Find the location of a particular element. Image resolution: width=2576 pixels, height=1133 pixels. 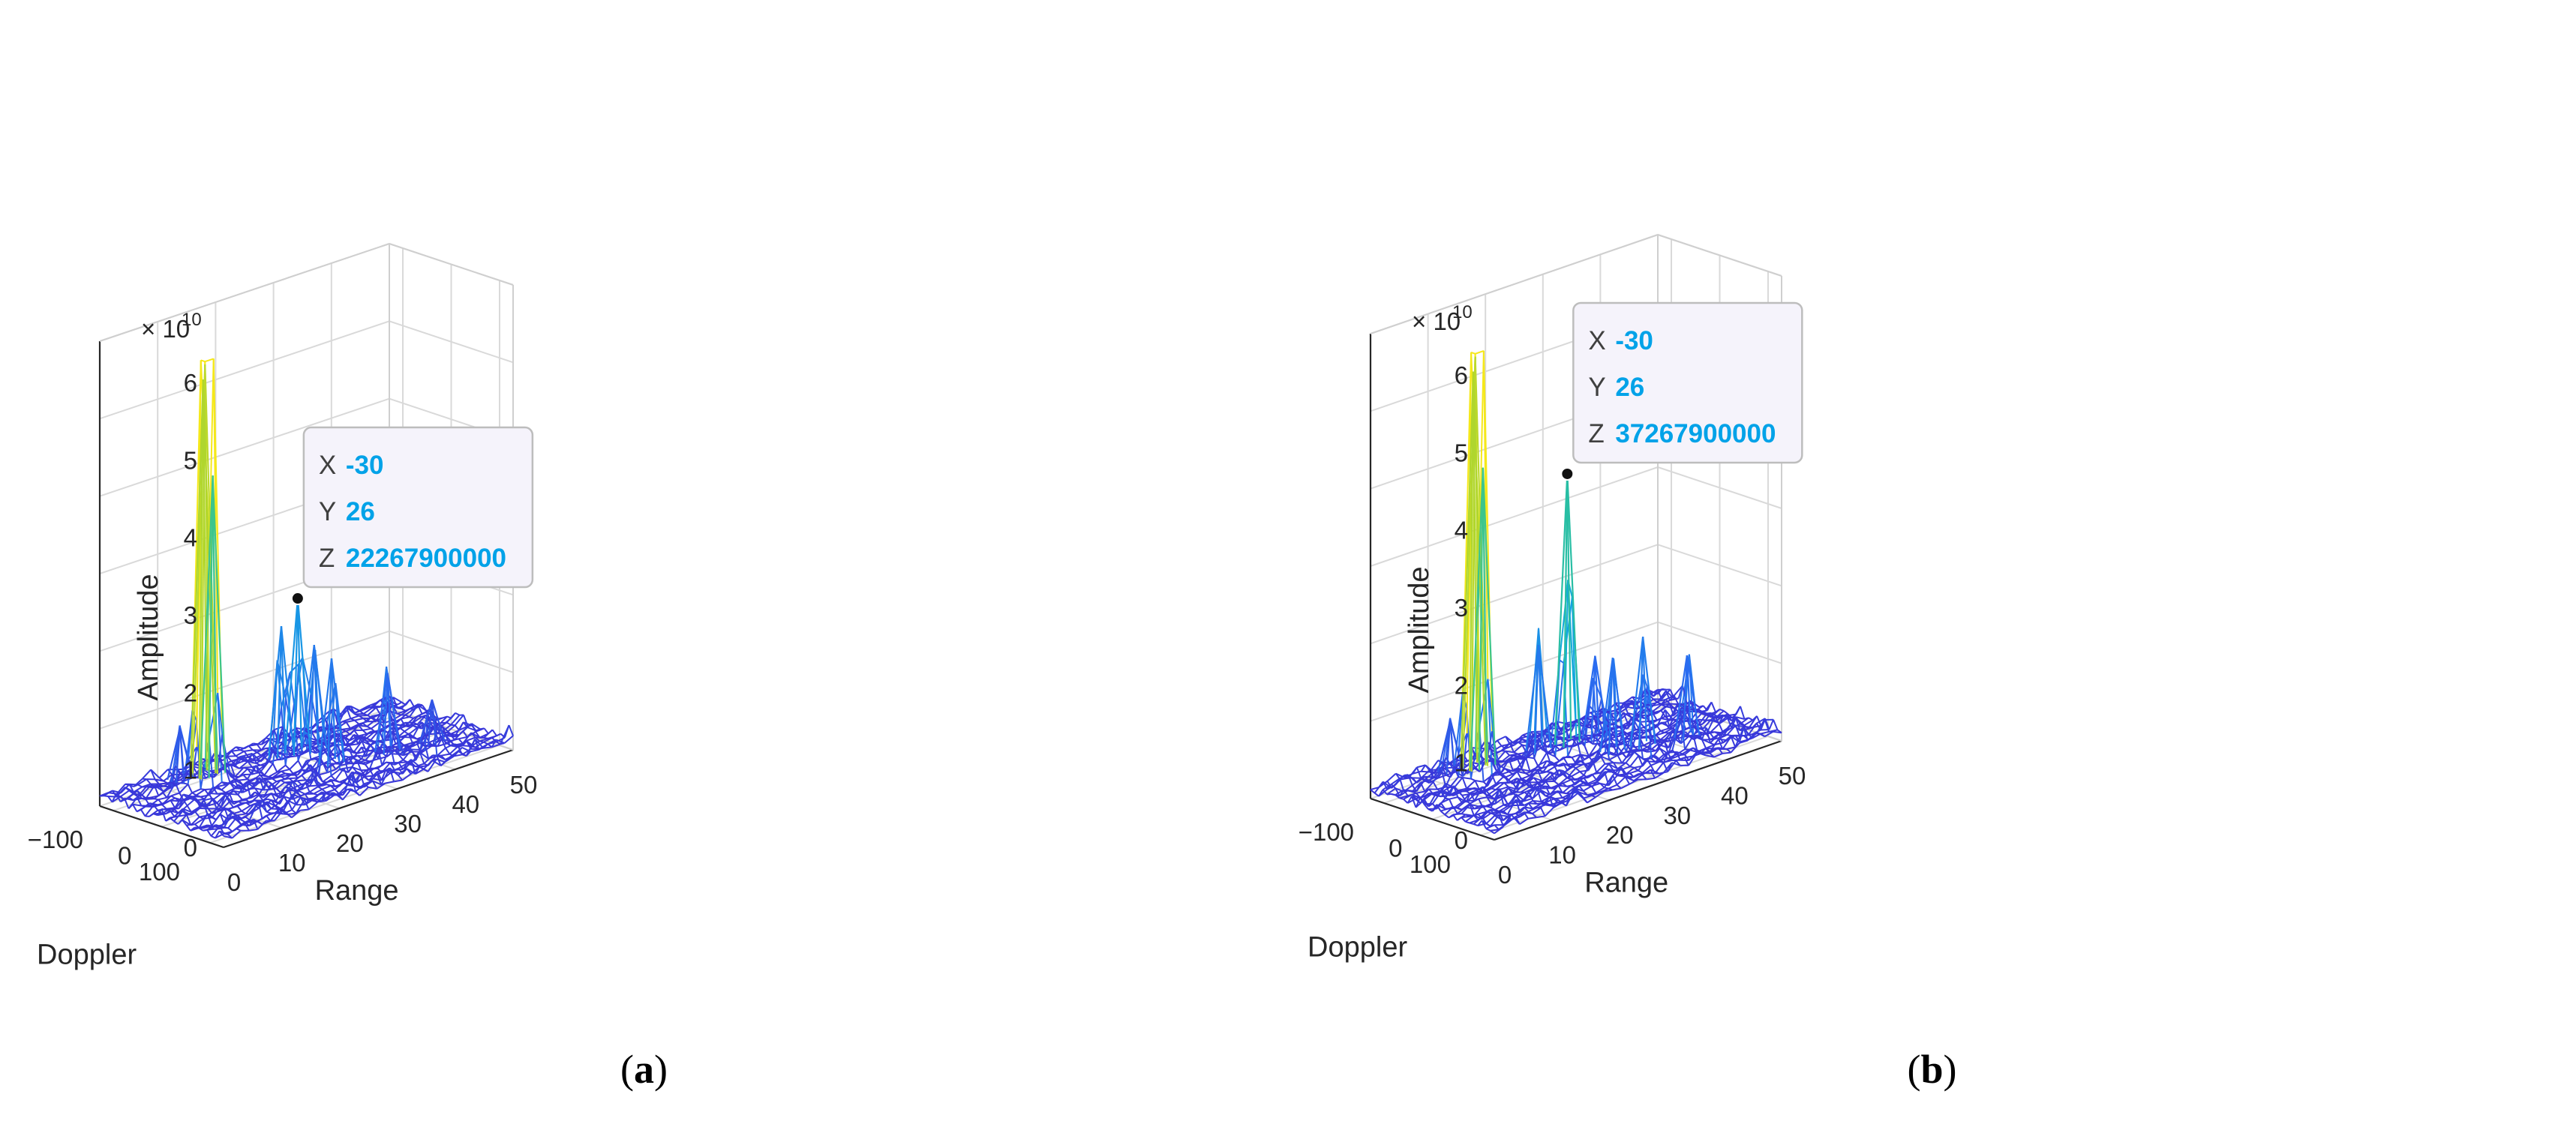

datatip-marker is located at coordinates (297, 599).